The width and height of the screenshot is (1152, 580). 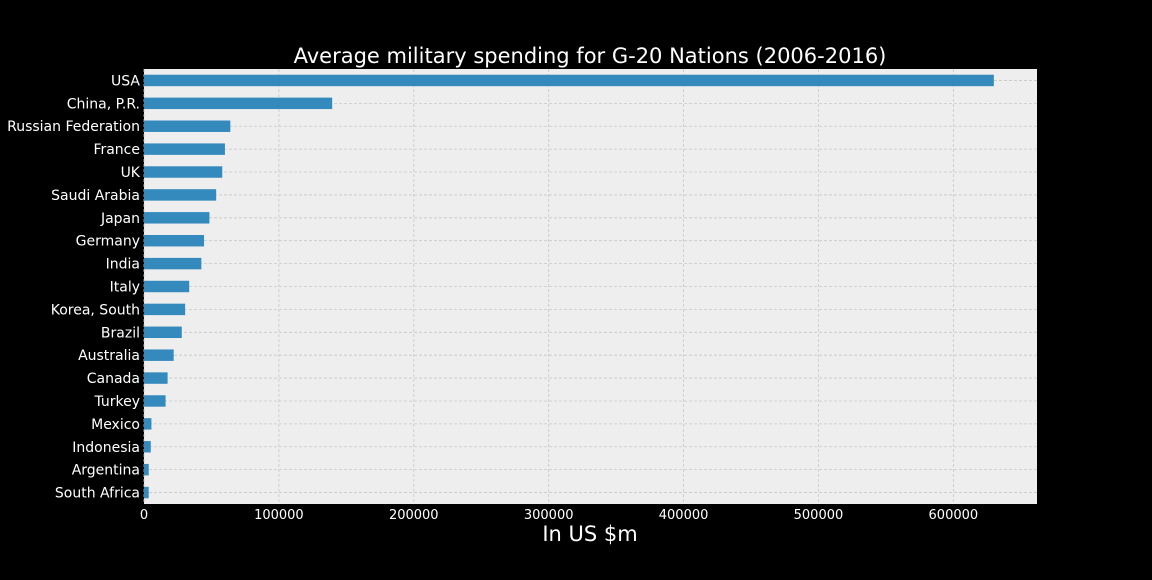 What do you see at coordinates (108, 242) in the screenshot?
I see `y-tick-label: Germany` at bounding box center [108, 242].